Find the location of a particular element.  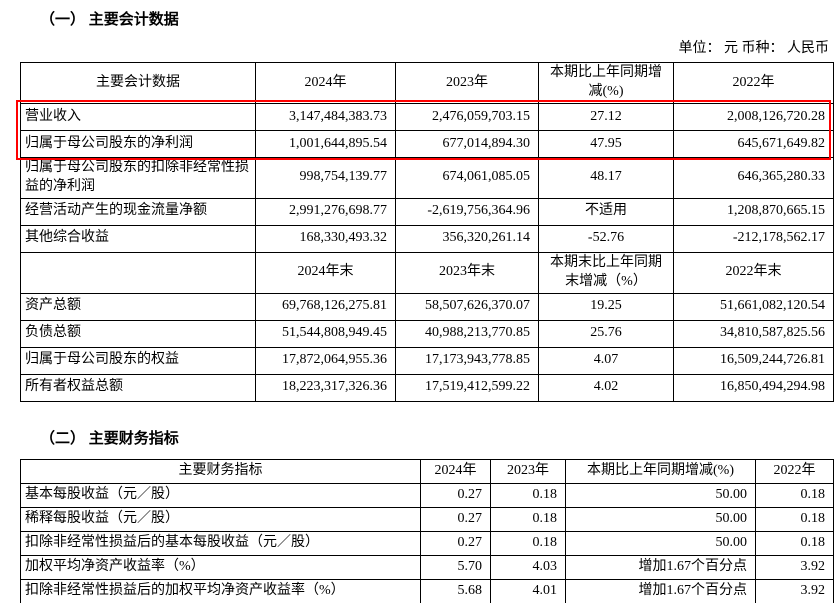

value-2023: 17,519,412,599.22 is located at coordinates (467, 387).